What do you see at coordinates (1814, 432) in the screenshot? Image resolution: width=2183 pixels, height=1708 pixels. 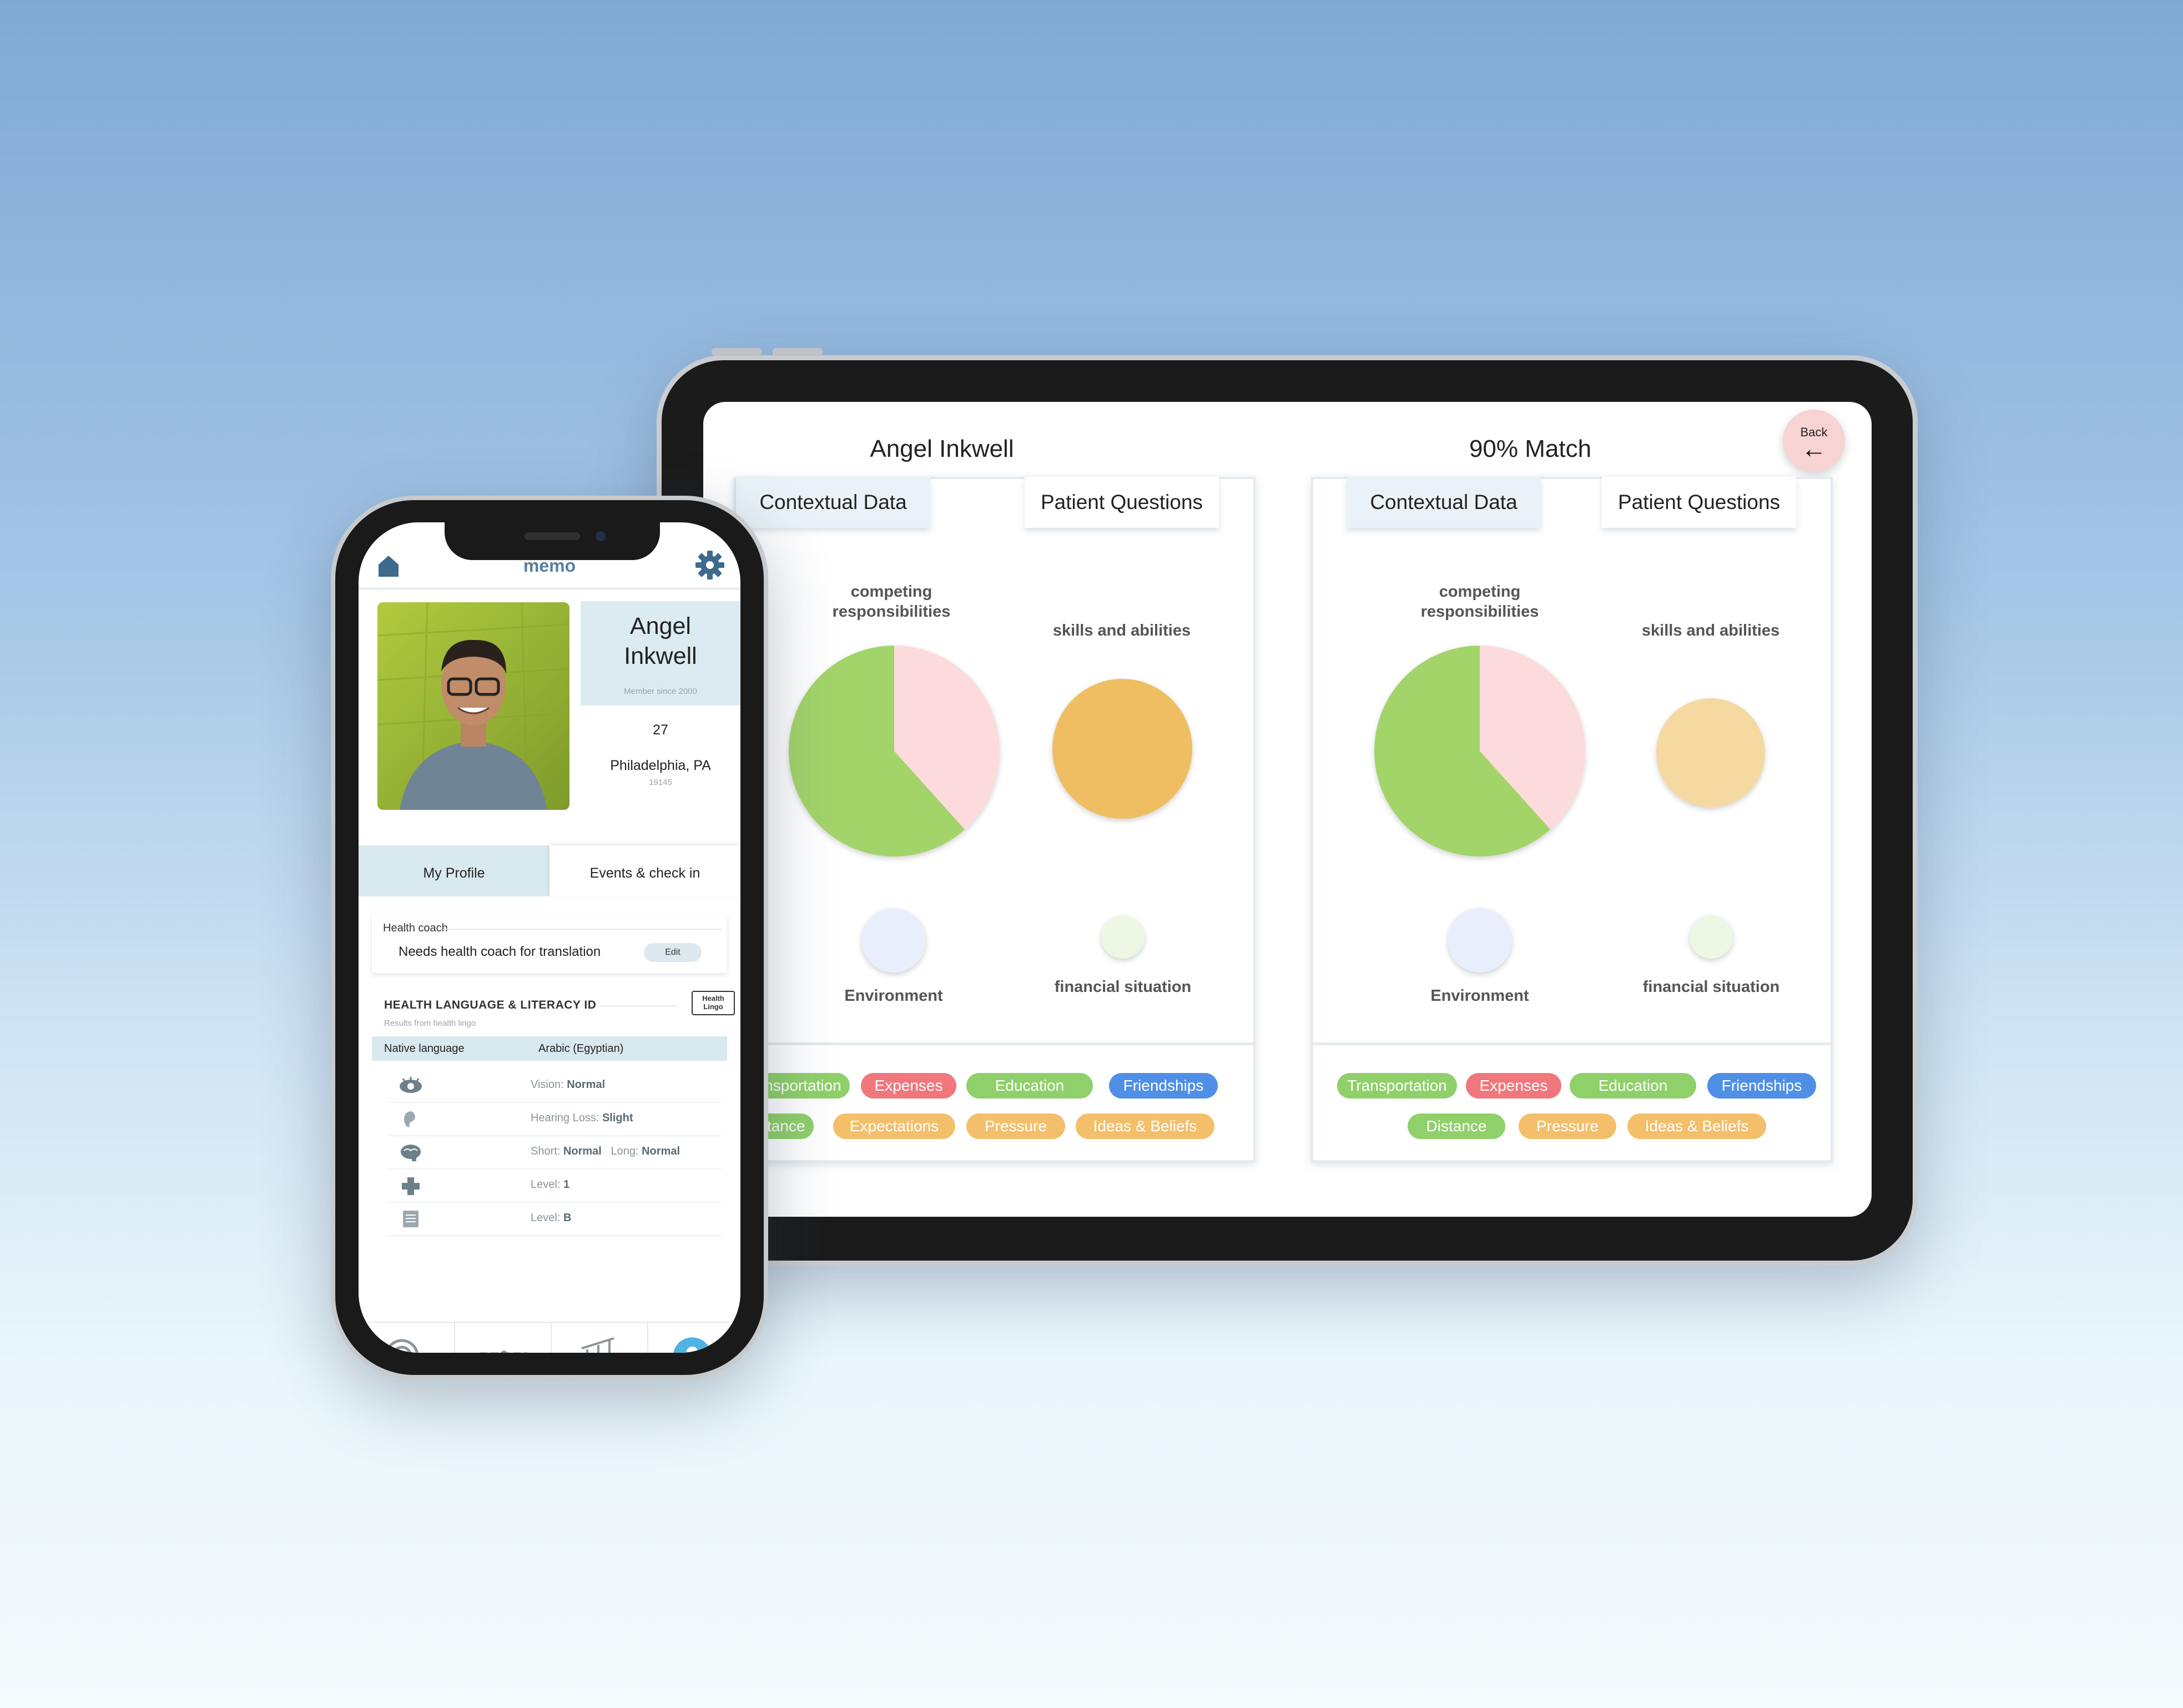 I see `back-label: Back` at bounding box center [1814, 432].